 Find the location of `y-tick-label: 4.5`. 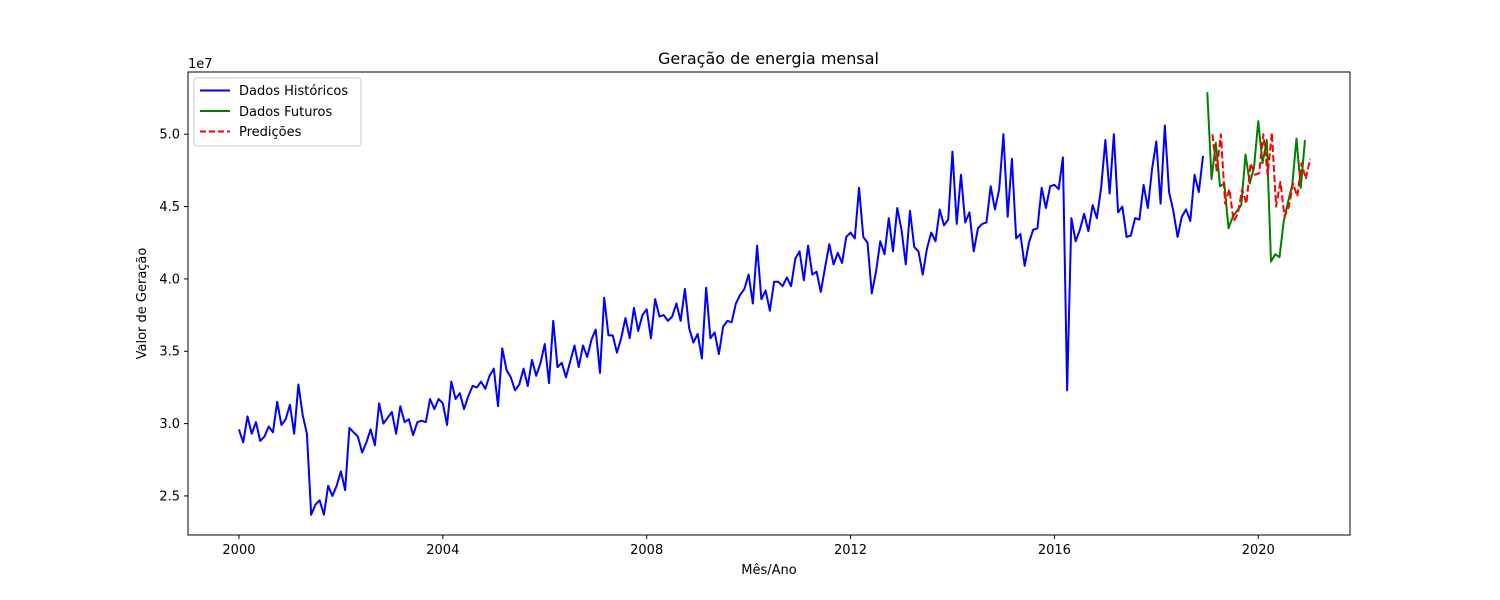

y-tick-label: 4.5 is located at coordinates (169, 207).